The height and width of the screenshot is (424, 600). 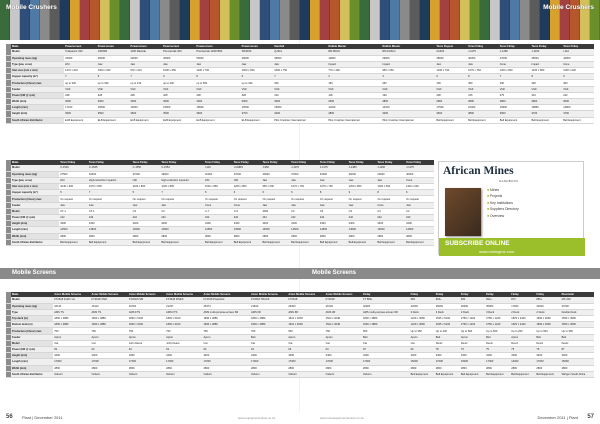 I want to click on table-cell: 694+, so click(x=498, y=300).